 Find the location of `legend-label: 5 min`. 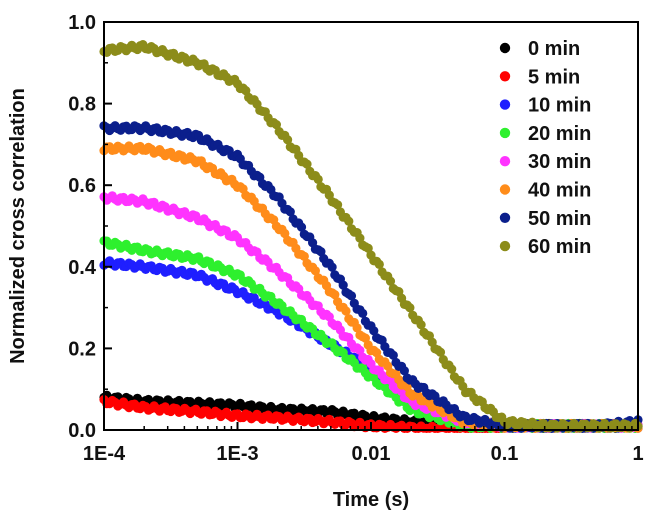

legend-label: 5 min is located at coordinates (554, 77).